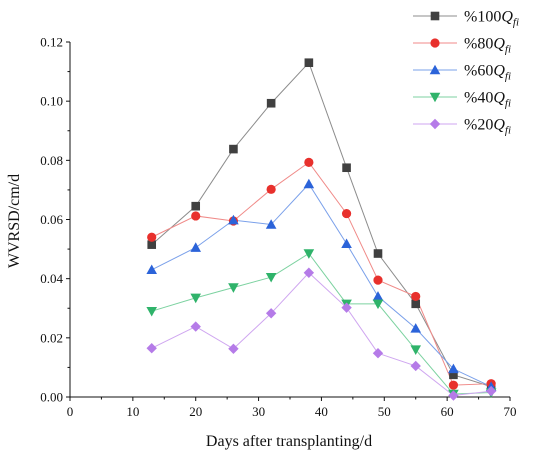 The width and height of the screenshot is (550, 455). What do you see at coordinates (510, 411) in the screenshot?
I see `x-tick-label: 70` at bounding box center [510, 411].